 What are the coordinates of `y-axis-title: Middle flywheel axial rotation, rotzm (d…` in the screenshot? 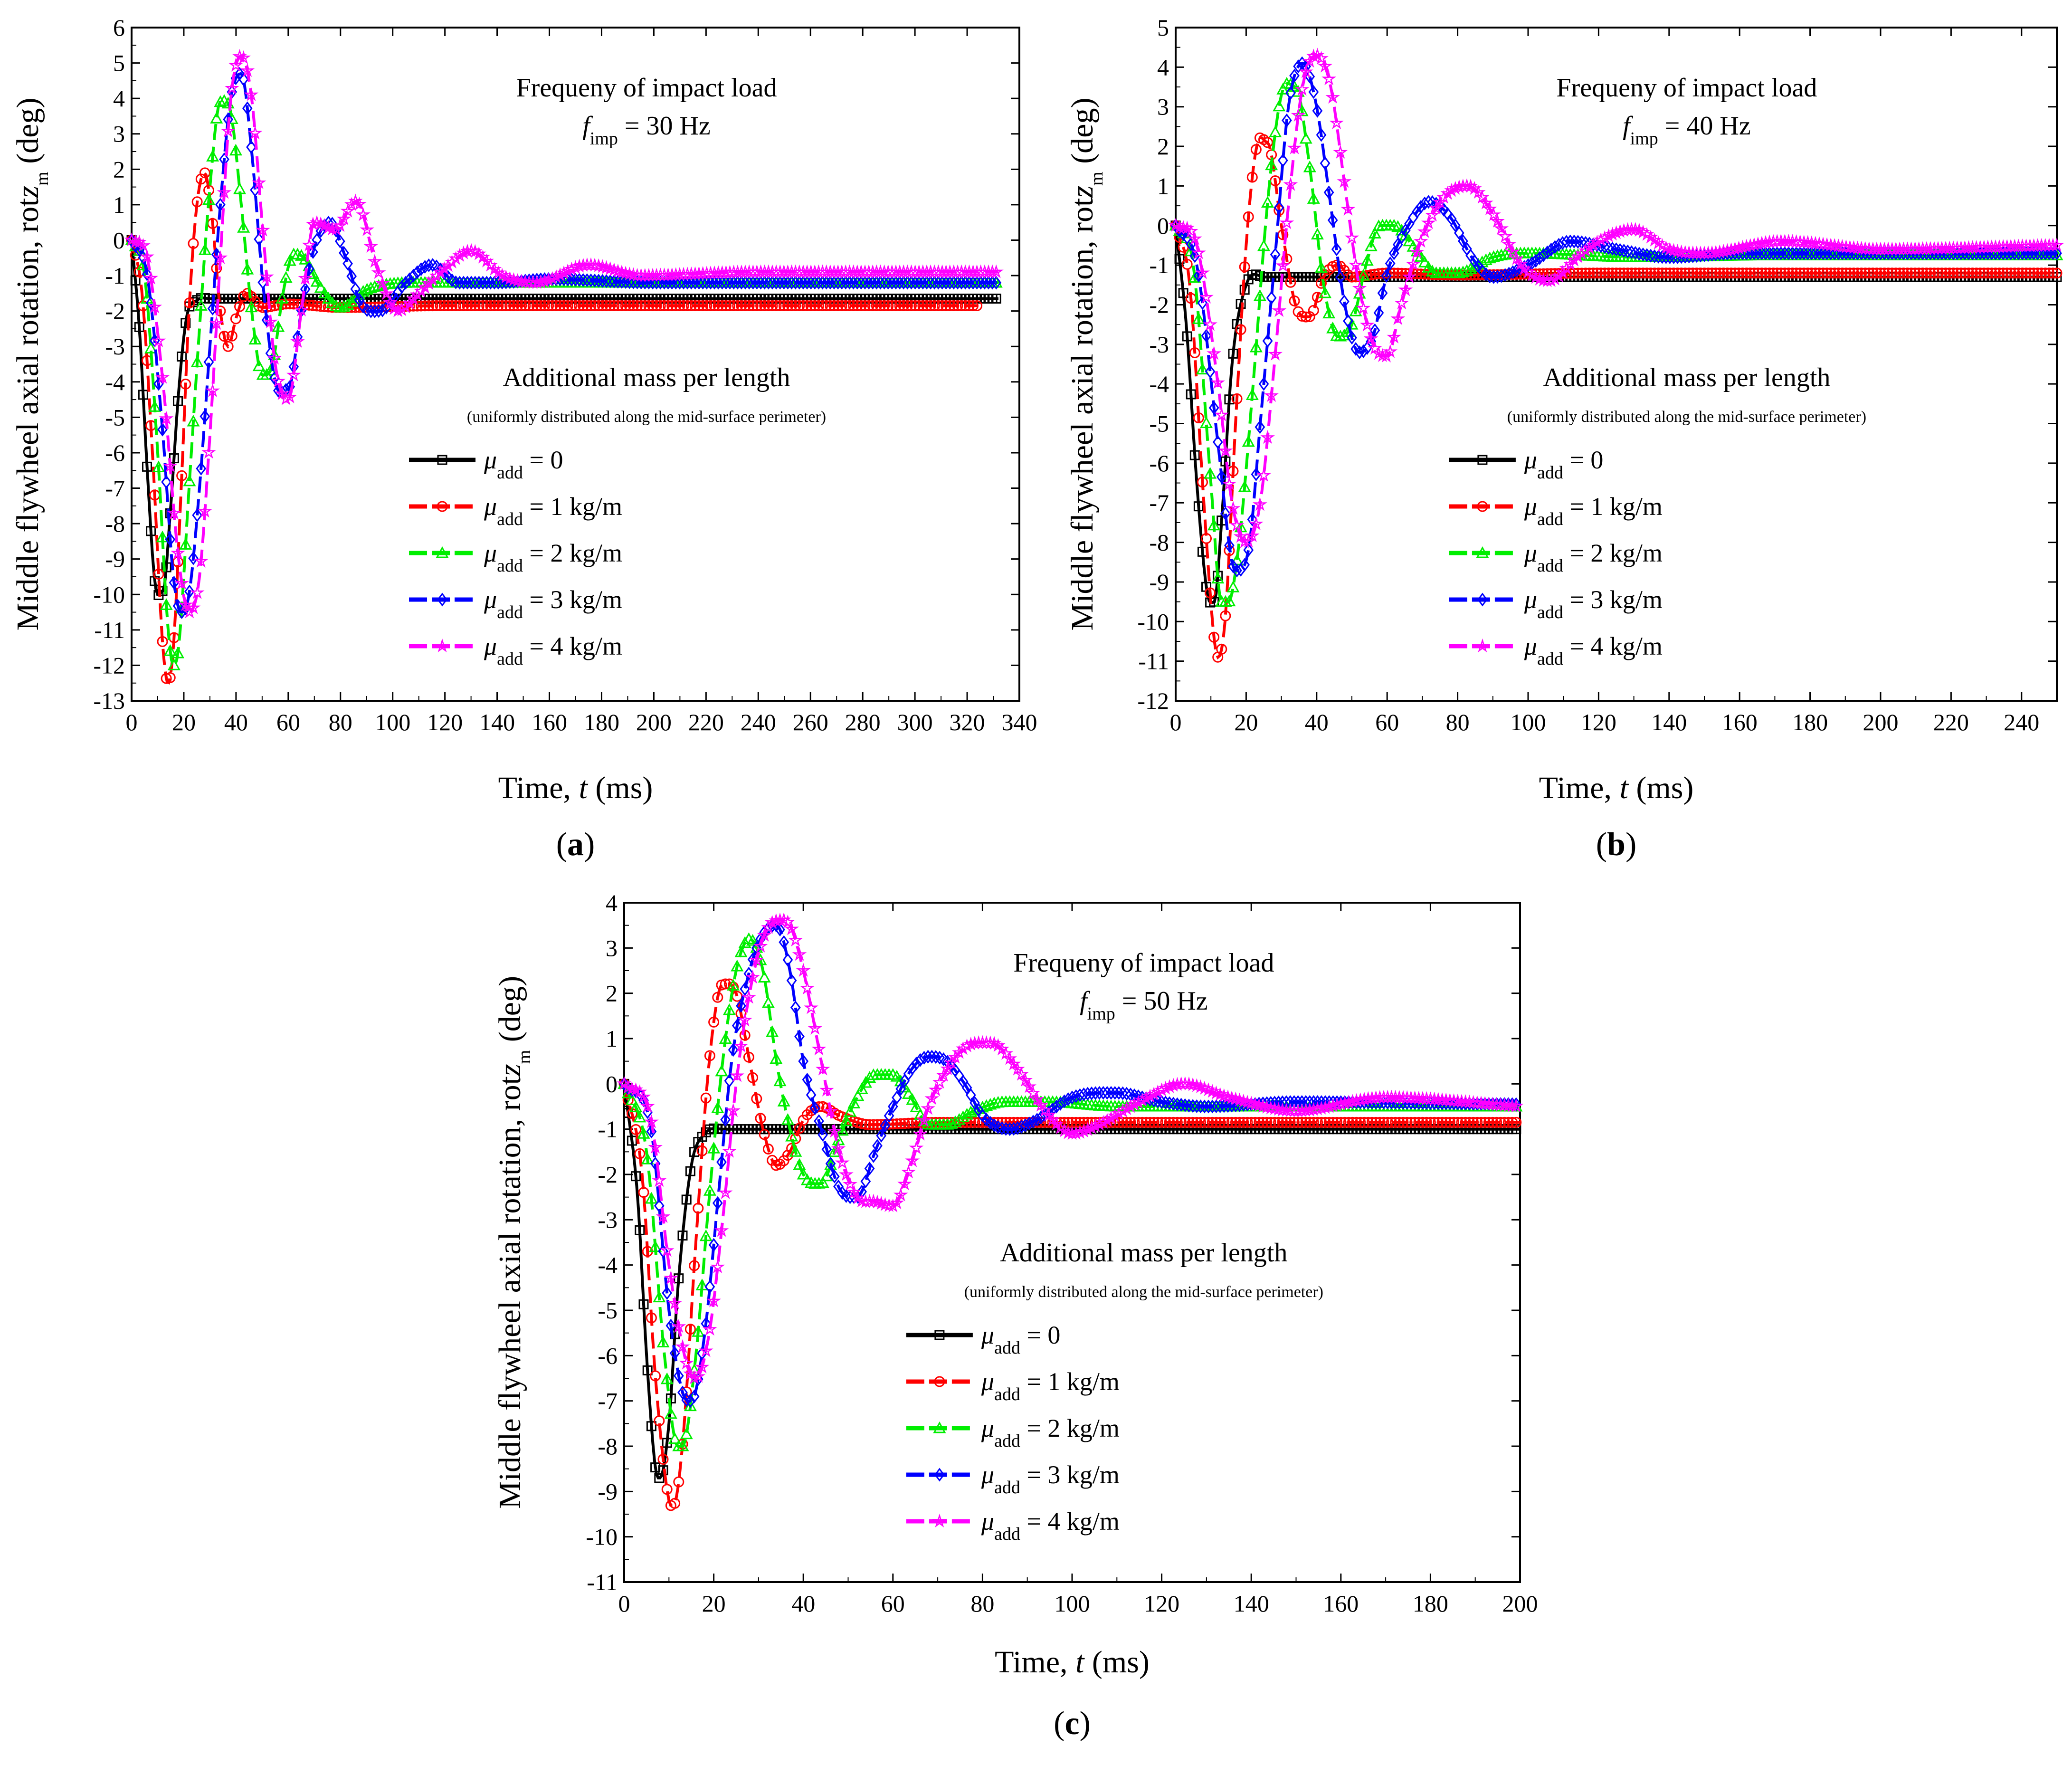 It's located at (1086, 365).